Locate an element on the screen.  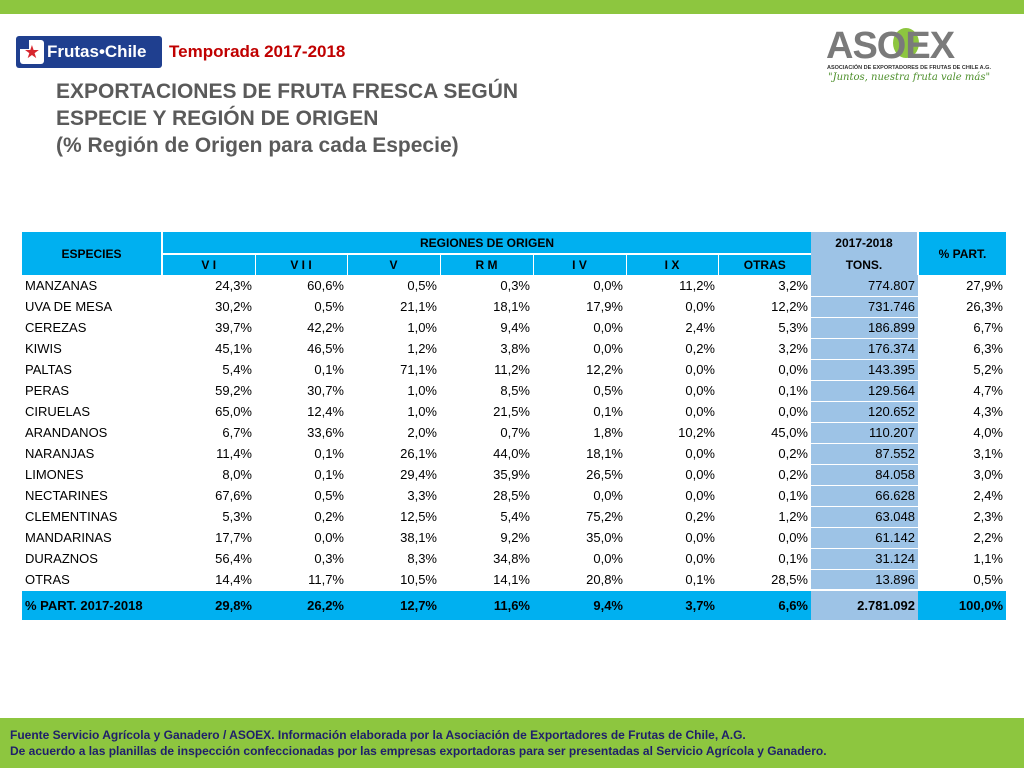
region-percent-cell: 8,0% is located at coordinates (208, 475).